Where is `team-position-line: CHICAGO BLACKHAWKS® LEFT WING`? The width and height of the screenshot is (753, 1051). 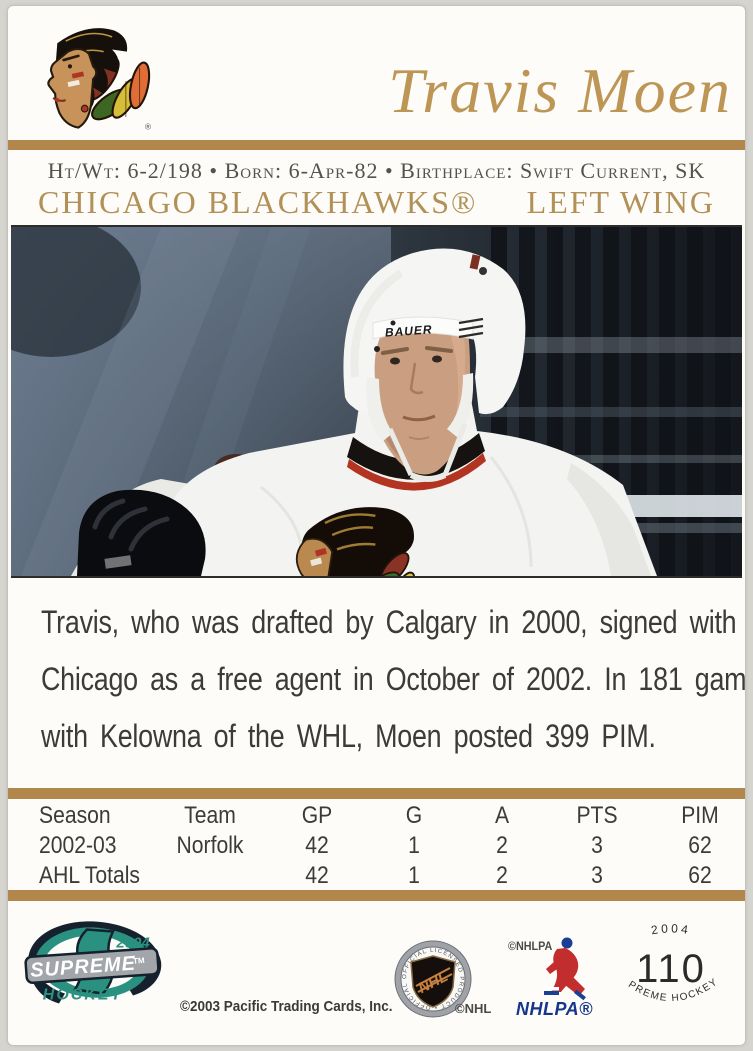
team-position-line: CHICAGO BLACKHAWKS® LEFT WING is located at coordinates (376, 202).